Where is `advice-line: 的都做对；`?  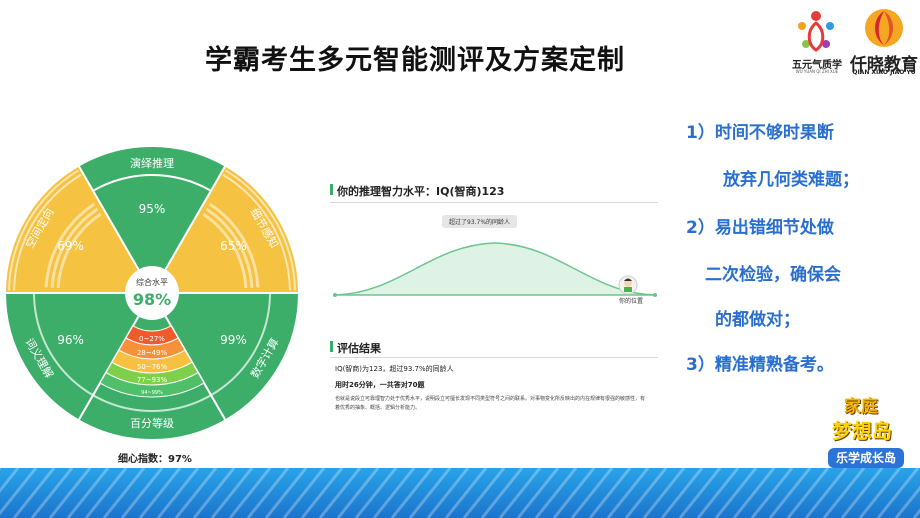
advice-line: 的都做对； is located at coordinates (757, 320).